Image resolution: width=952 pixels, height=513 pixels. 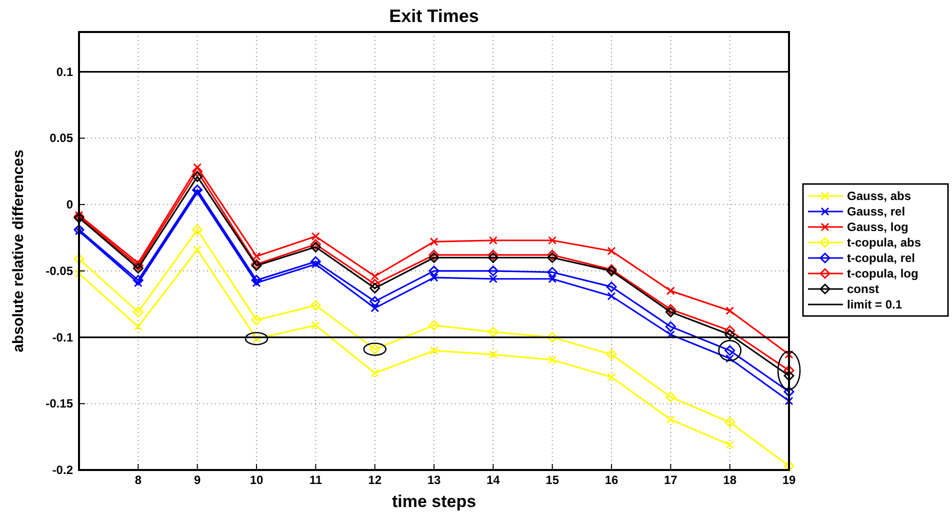 What do you see at coordinates (884, 243) in the screenshot?
I see `legend-label: t-copula, abs` at bounding box center [884, 243].